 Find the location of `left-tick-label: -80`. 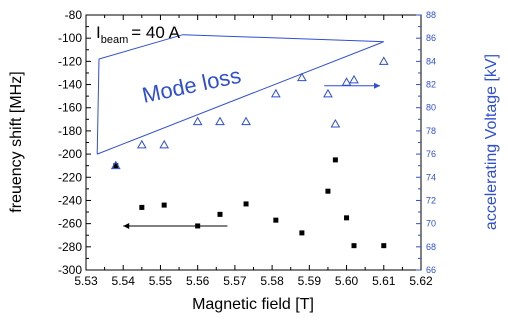

left-tick-label: -80 is located at coordinates (74, 15).